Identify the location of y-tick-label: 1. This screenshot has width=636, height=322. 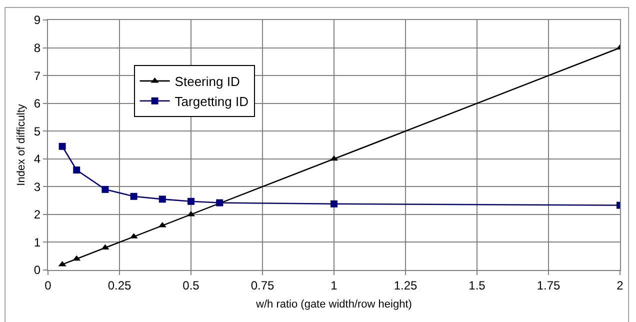
(37, 242).